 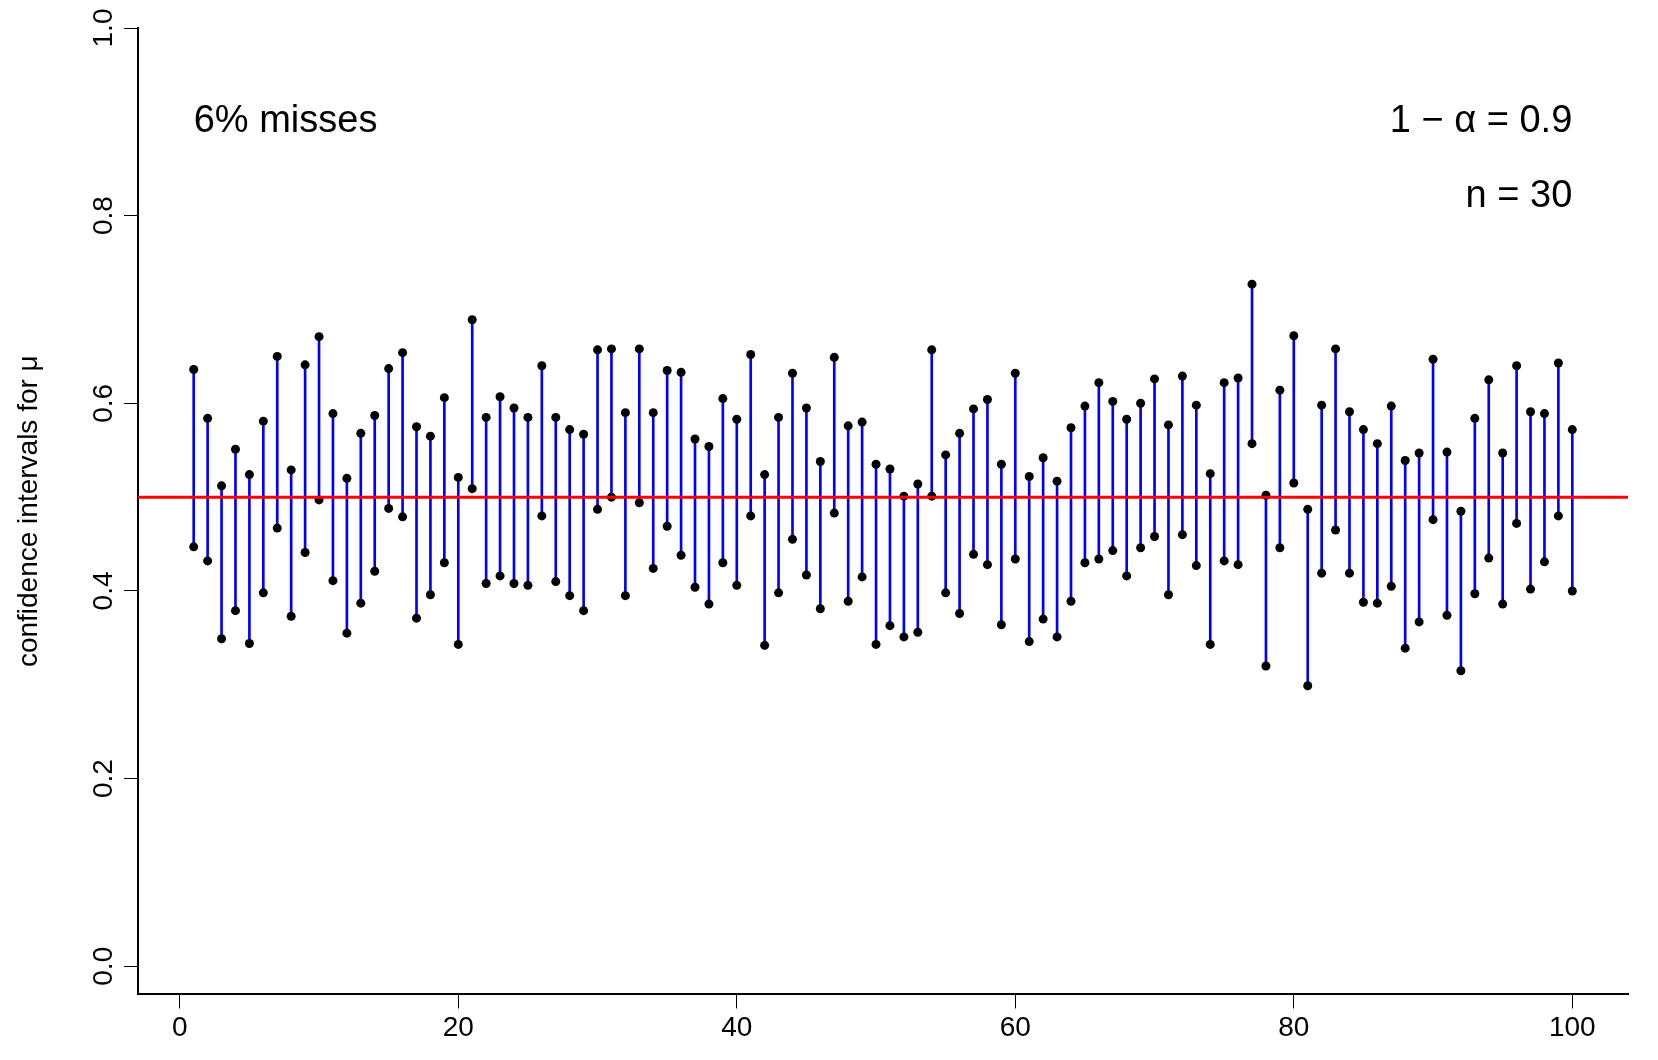 What do you see at coordinates (102, 966) in the screenshot?
I see `y-tick-label: 0.0` at bounding box center [102, 966].